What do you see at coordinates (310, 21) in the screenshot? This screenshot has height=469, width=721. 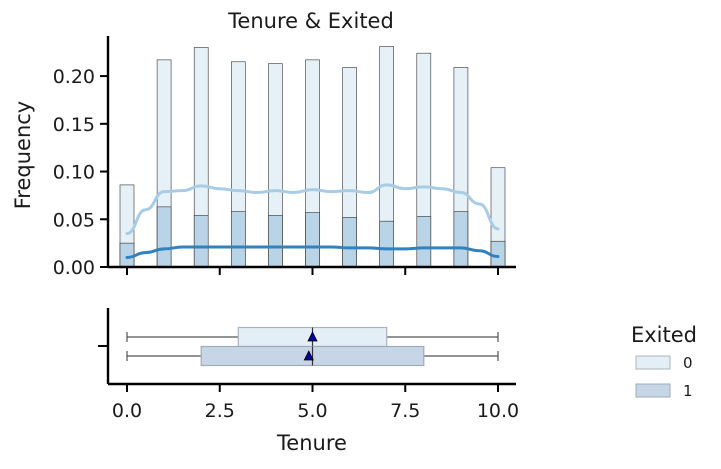 I see `chart-title: Tenure & Exited` at bounding box center [310, 21].